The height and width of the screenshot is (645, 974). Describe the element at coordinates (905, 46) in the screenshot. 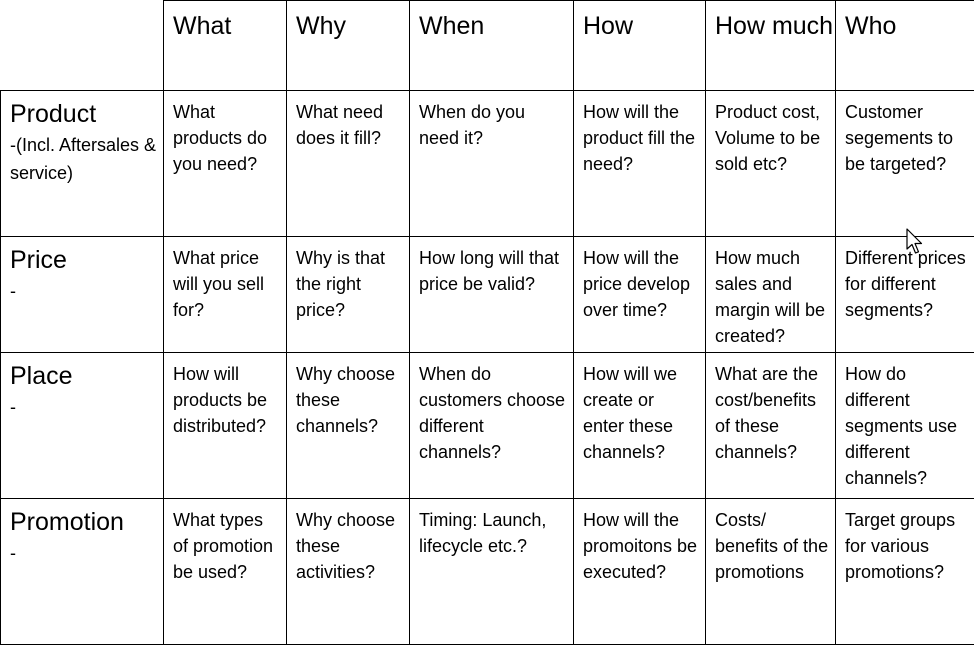

I see `column-header-who: Who` at that location.